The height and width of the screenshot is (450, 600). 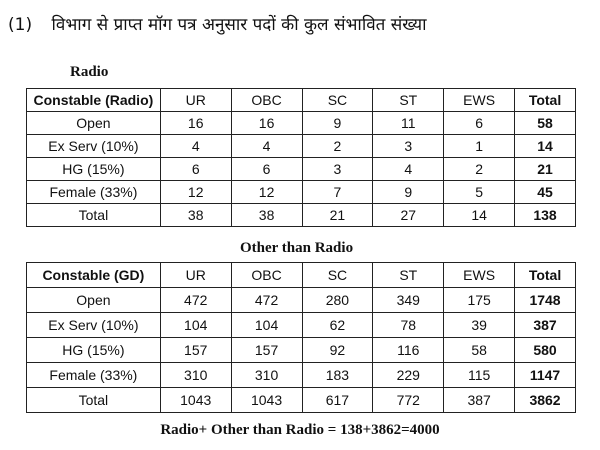 I want to click on table-cell: 617, so click(x=337, y=400).